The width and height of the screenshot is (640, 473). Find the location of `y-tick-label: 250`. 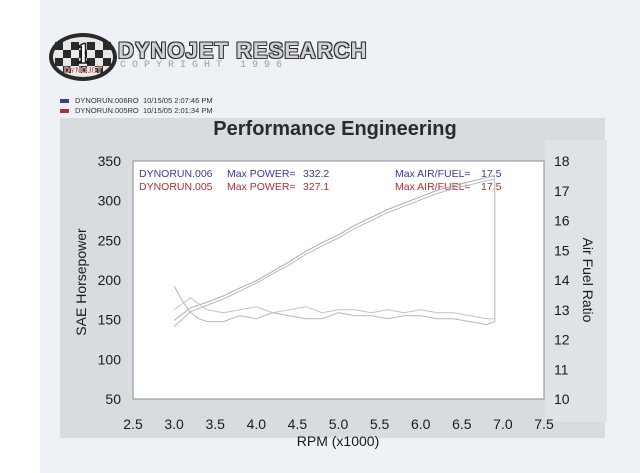

y-tick-label: 250 is located at coordinates (110, 240).